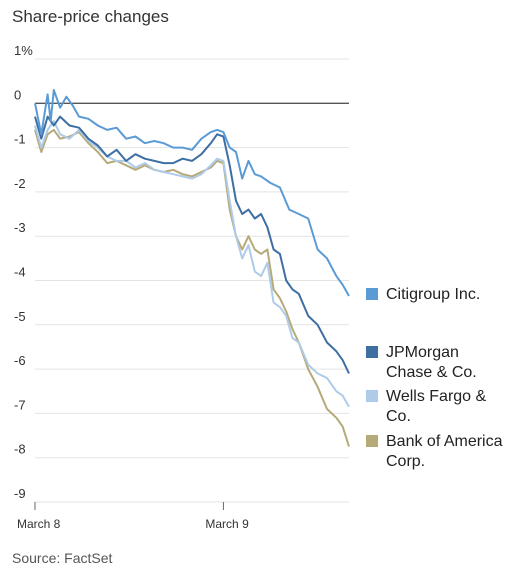 The image size is (517, 580). Describe the element at coordinates (227, 524) in the screenshot. I see `x-tick-label: March 9` at that location.